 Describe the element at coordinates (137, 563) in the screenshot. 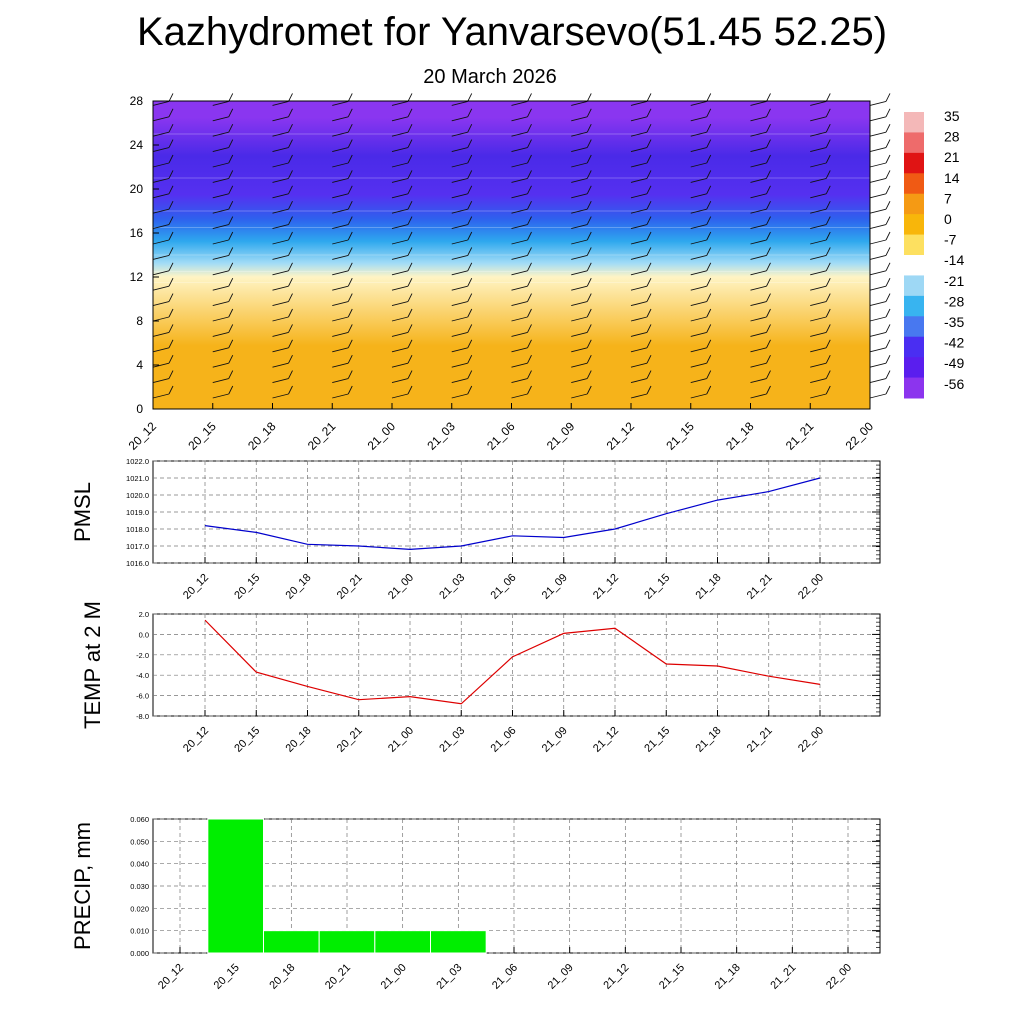

I see `pmsl-y-tick-label: 1016.0` at that location.